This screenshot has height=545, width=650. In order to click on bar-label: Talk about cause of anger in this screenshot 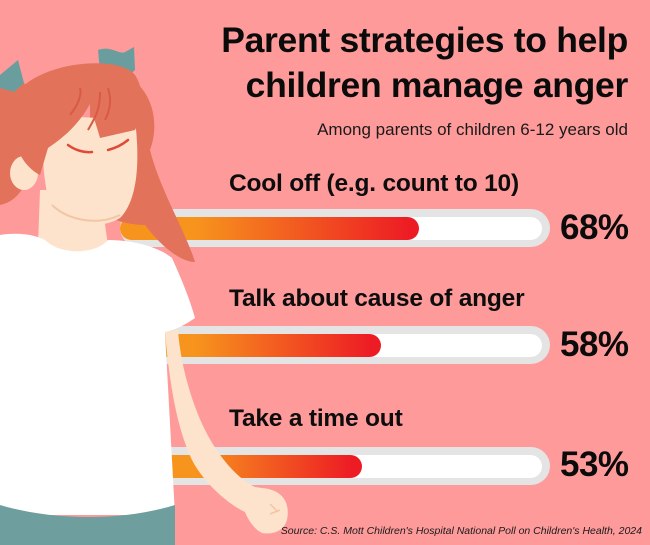, I will do `click(377, 298)`.